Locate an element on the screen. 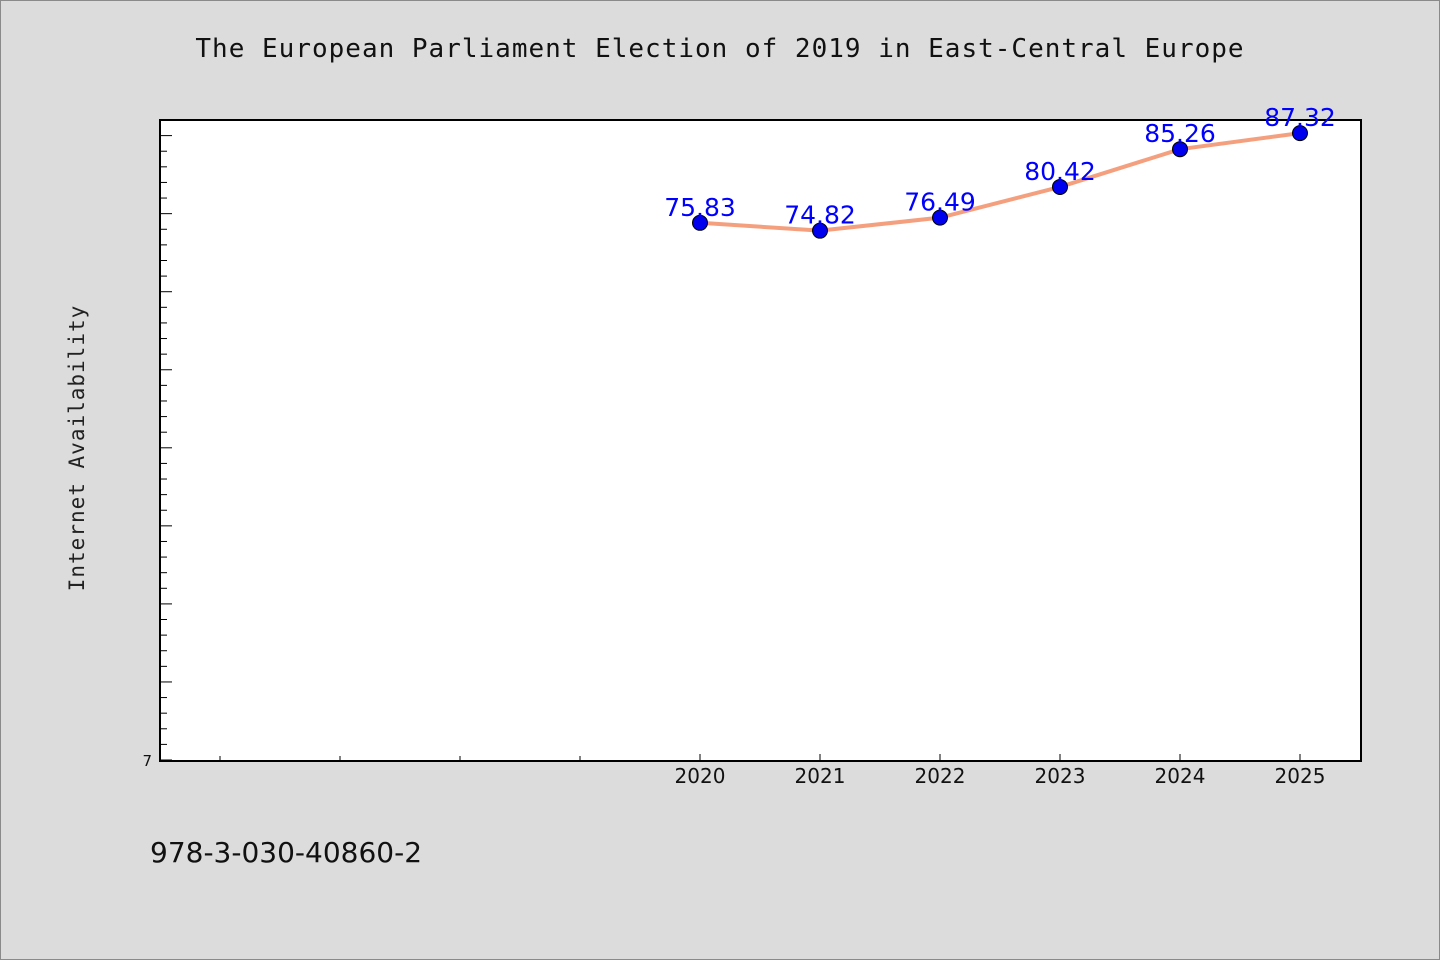 This screenshot has width=1440, height=960. y-tick-label: 7 is located at coordinates (147, 761).